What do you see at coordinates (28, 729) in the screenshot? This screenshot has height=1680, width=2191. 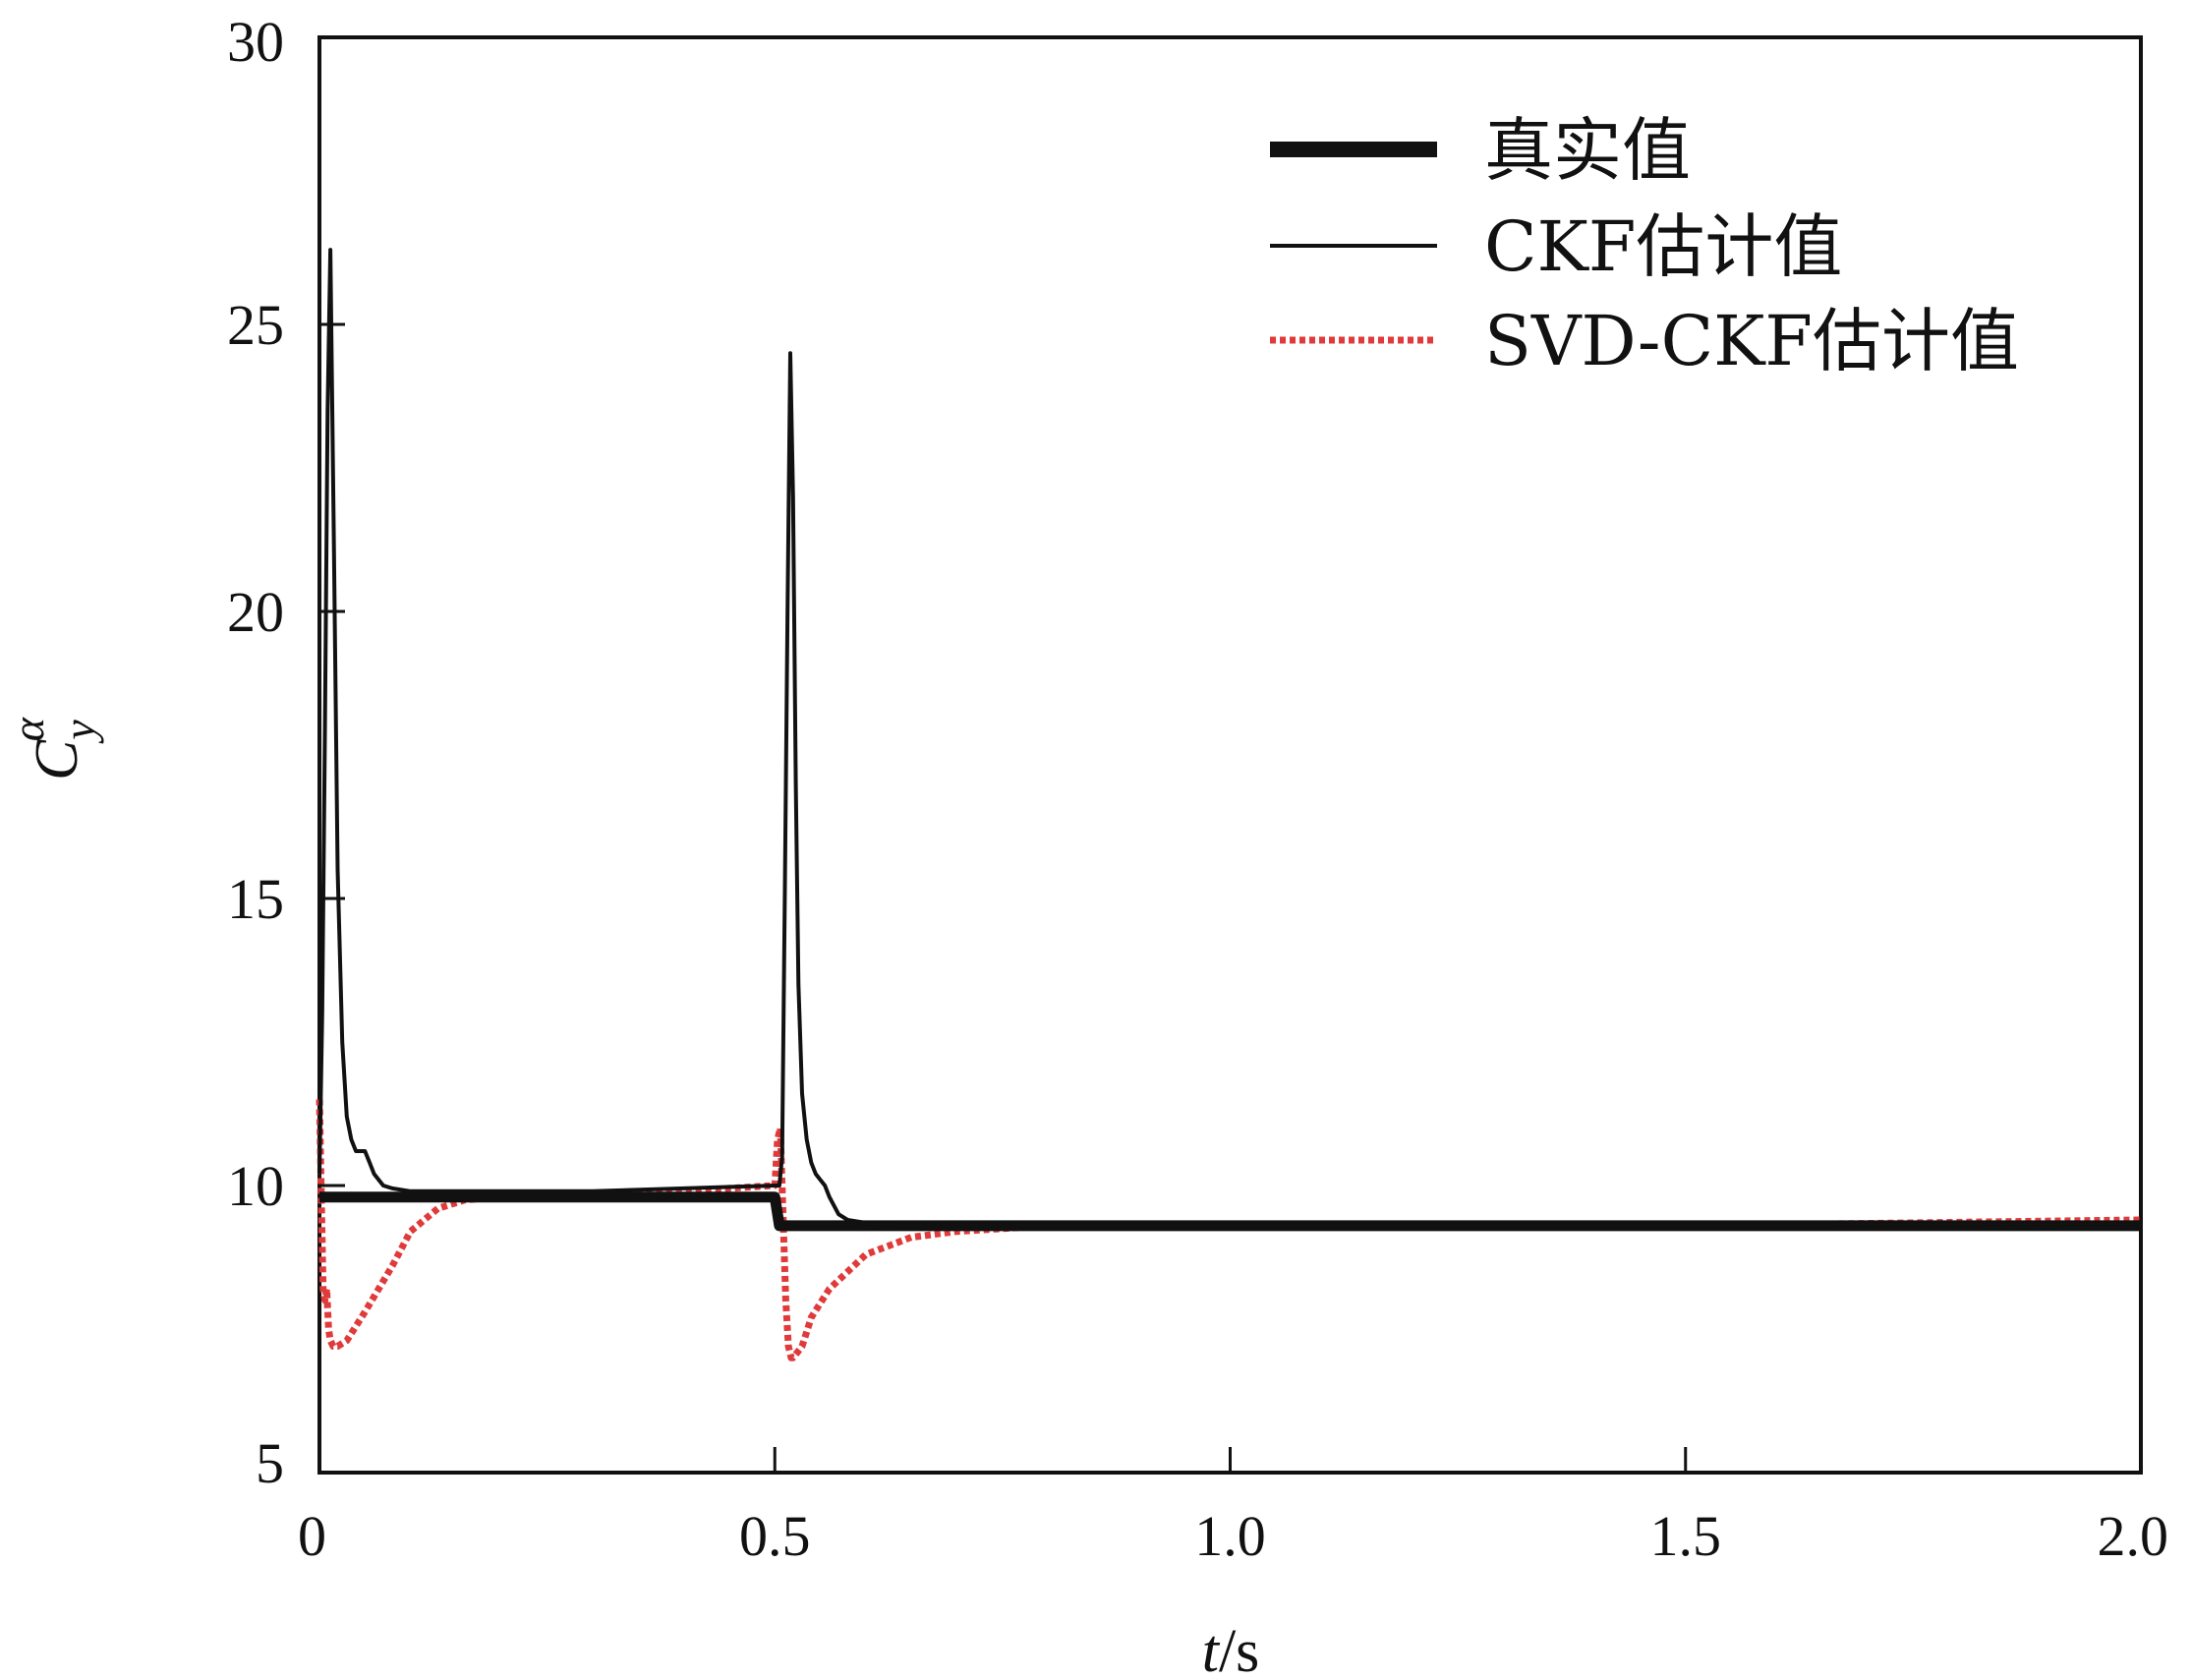 I see `y-axis-label-sup: α` at bounding box center [28, 729].